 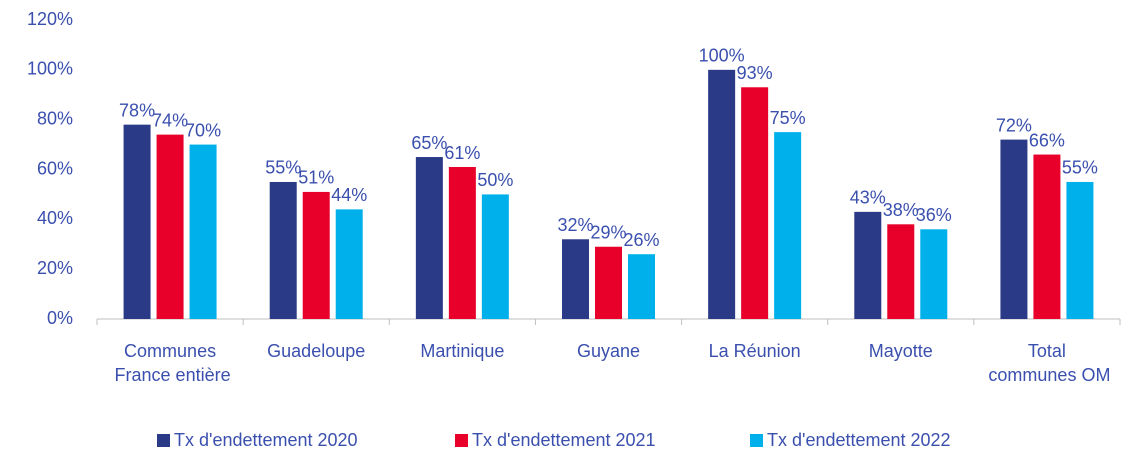 I want to click on data-label: 38%, so click(x=901, y=210).